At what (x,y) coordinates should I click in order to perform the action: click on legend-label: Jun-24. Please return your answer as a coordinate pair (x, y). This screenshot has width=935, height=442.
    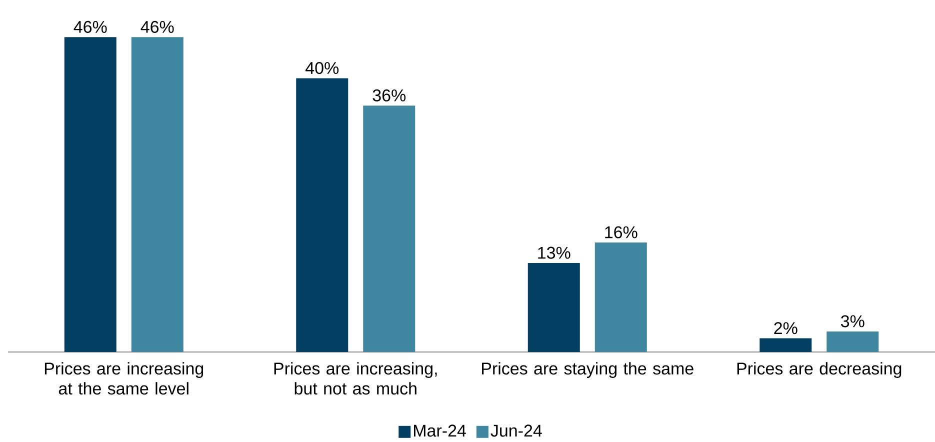
    Looking at the image, I should click on (516, 430).